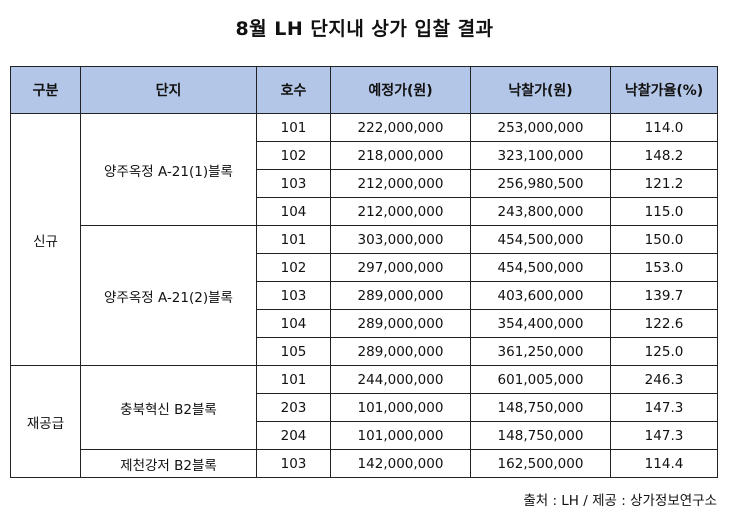 The height and width of the screenshot is (525, 729). Describe the element at coordinates (540, 323) in the screenshot. I see `winning-price-cell: 354,400,000` at that location.